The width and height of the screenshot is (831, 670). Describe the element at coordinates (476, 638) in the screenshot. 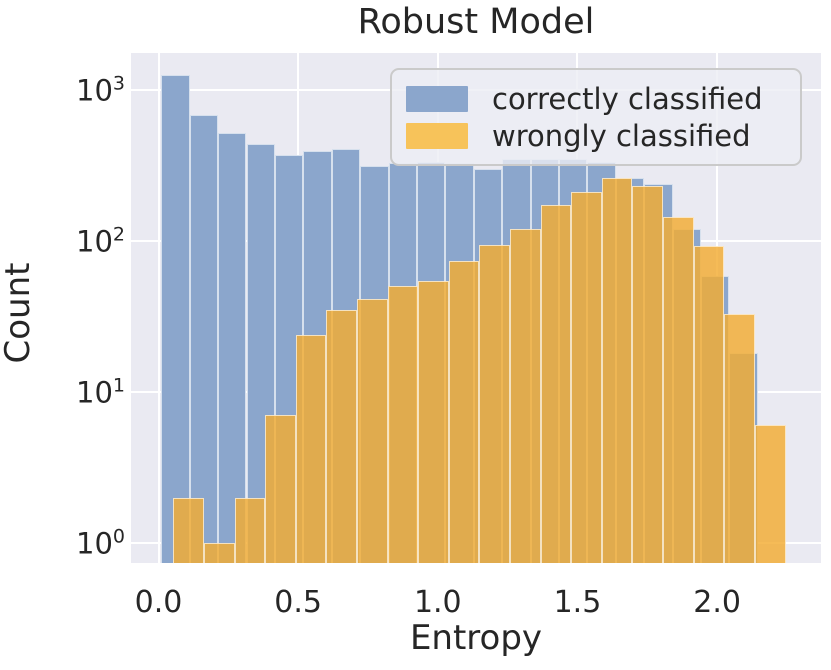

I see `x-axis-label: Entropy` at that location.